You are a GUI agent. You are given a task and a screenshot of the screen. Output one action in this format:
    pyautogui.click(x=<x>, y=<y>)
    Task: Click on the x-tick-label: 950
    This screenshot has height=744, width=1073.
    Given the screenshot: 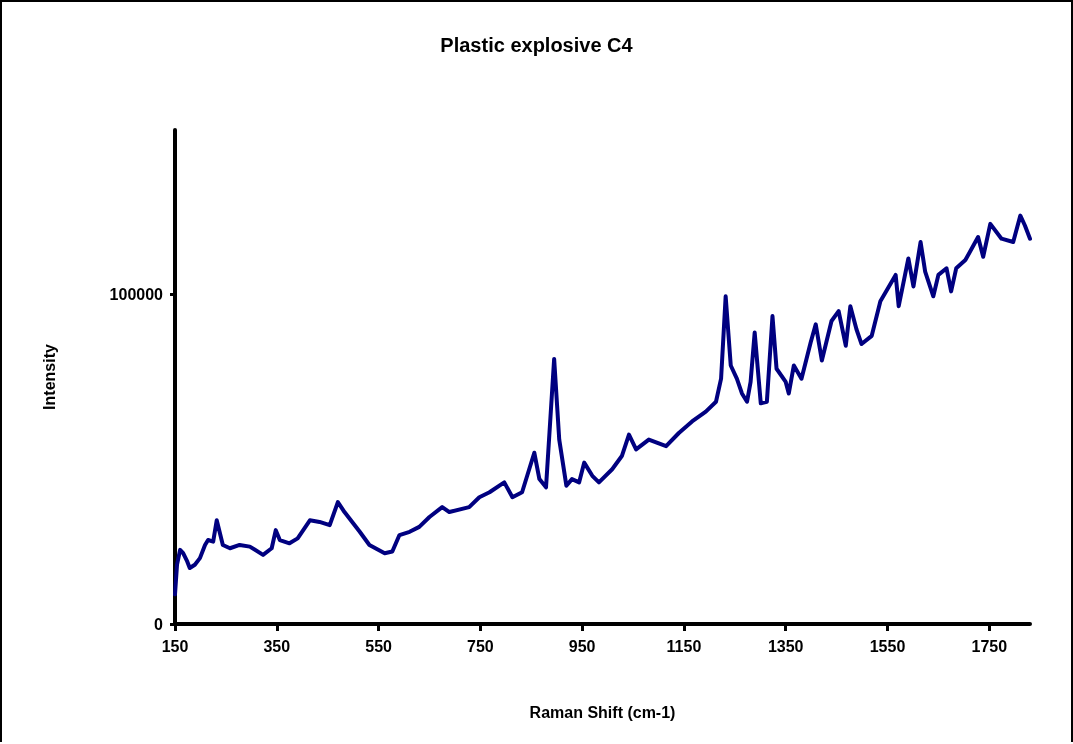 What is the action you would take?
    pyautogui.click(x=582, y=646)
    